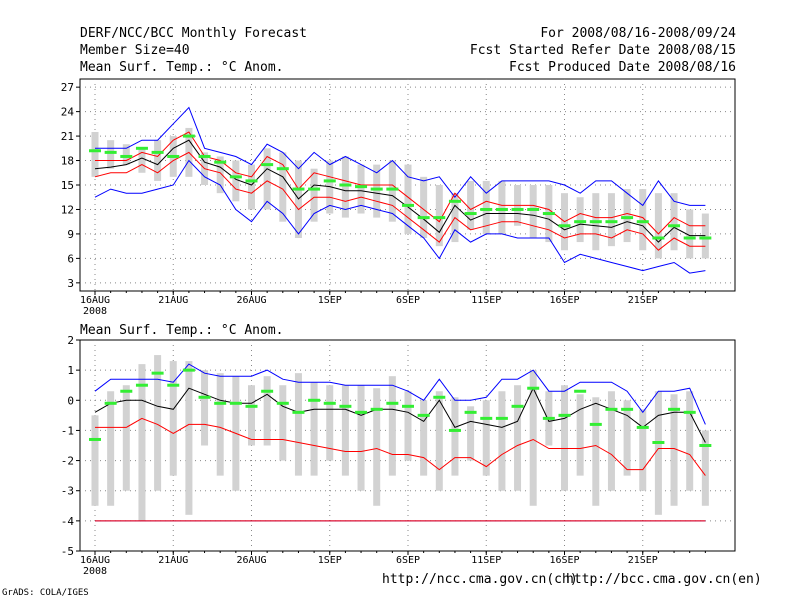 This screenshot has width=800, height=600. What do you see at coordinates (70, 400) in the screenshot?
I see `y-tick-label: 0` at bounding box center [70, 400].